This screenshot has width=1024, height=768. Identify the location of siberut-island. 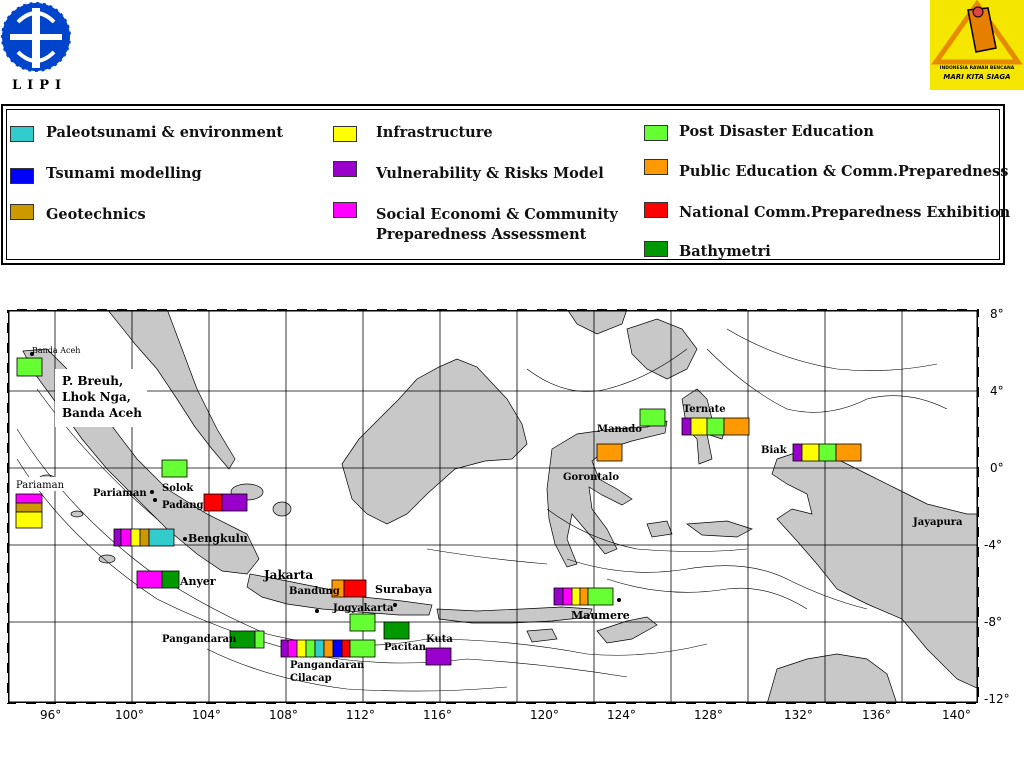
(77, 514).